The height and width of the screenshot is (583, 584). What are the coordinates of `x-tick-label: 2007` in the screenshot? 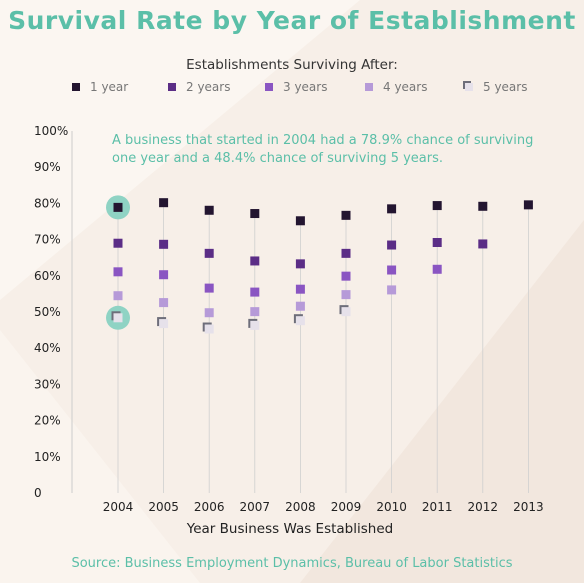 It's located at (255, 507).